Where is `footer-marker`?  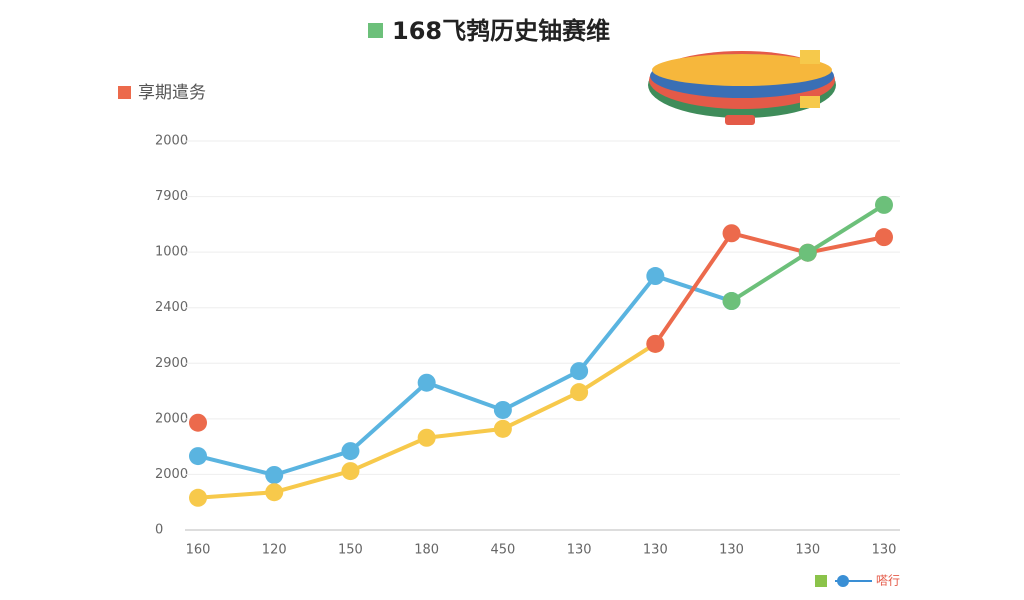
footer-marker is located at coordinates (821, 581).